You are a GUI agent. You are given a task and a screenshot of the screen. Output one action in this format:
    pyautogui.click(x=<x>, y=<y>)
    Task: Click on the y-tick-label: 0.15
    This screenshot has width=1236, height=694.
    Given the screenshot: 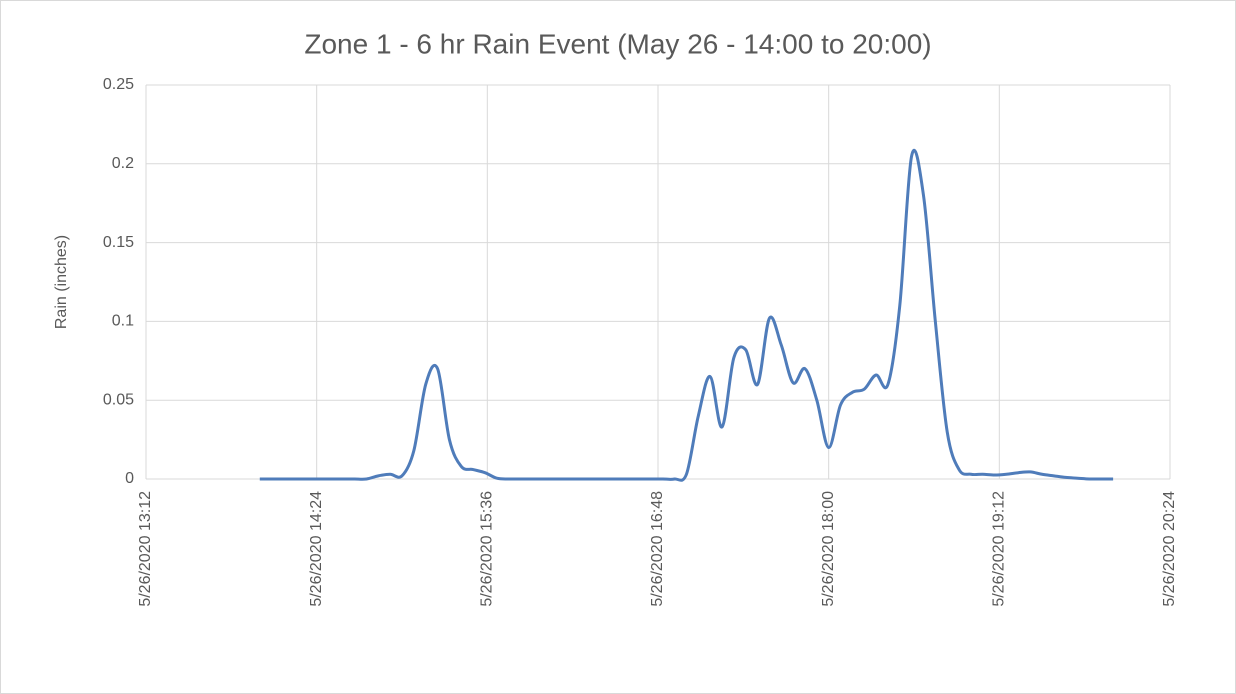 What is the action you would take?
    pyautogui.click(x=118, y=242)
    